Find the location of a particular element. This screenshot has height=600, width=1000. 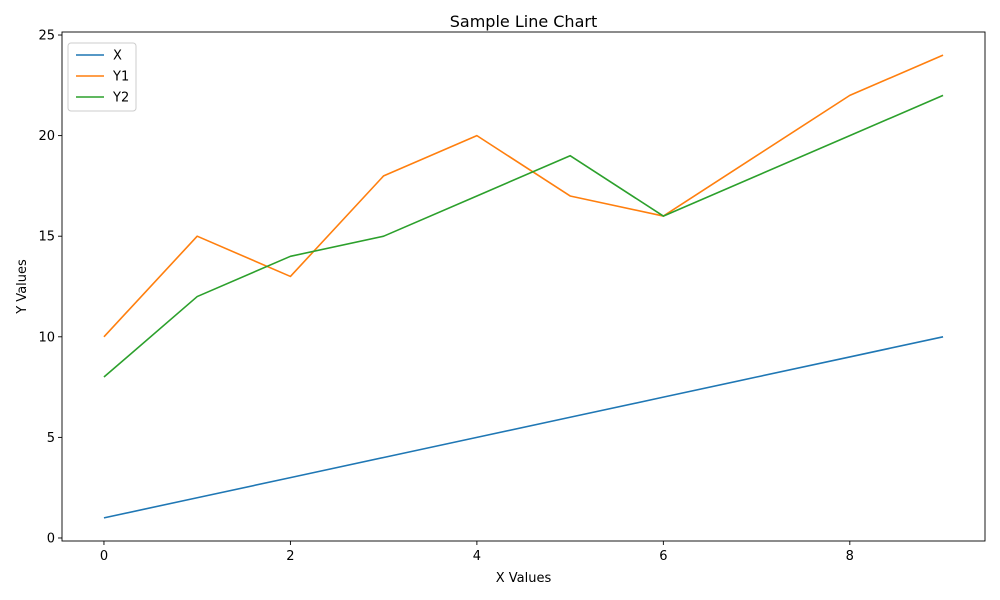

legend-box is located at coordinates (102, 77).